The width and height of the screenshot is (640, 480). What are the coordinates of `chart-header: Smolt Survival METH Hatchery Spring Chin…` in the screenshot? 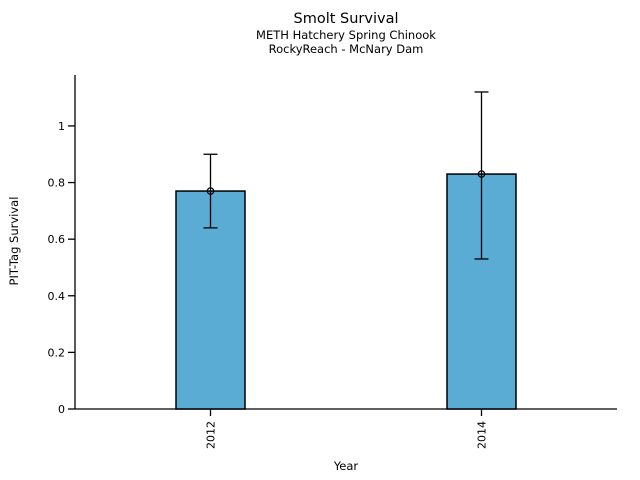 It's located at (346, 33).